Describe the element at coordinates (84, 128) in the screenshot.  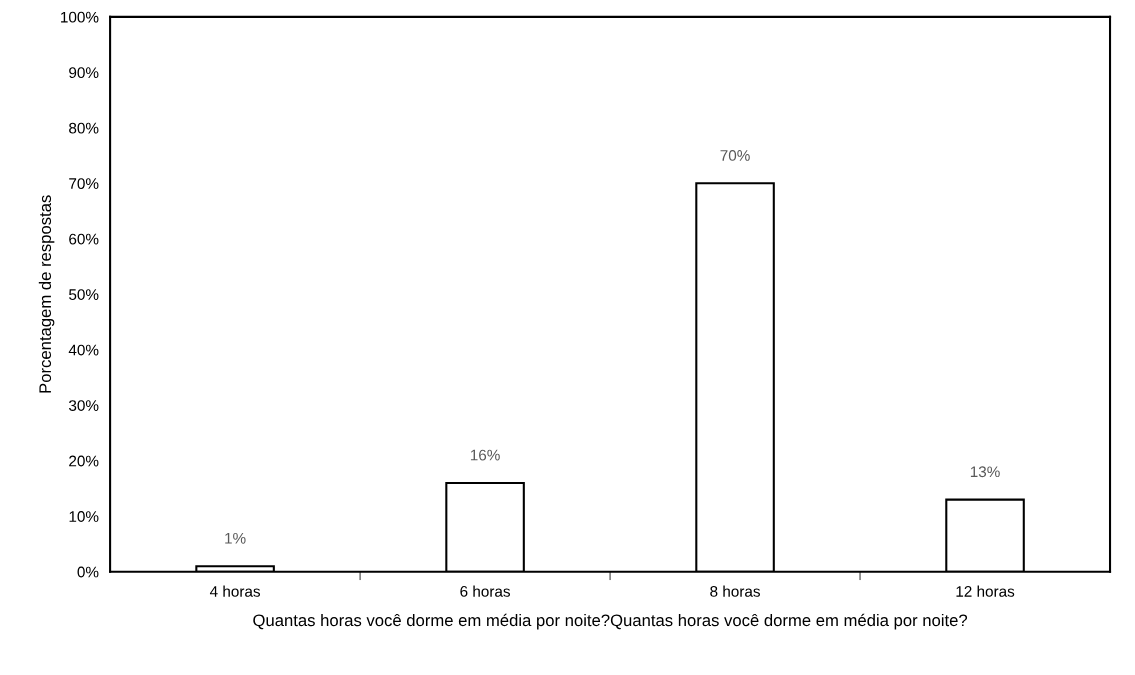
I see `y-tick-label: 80%` at that location.